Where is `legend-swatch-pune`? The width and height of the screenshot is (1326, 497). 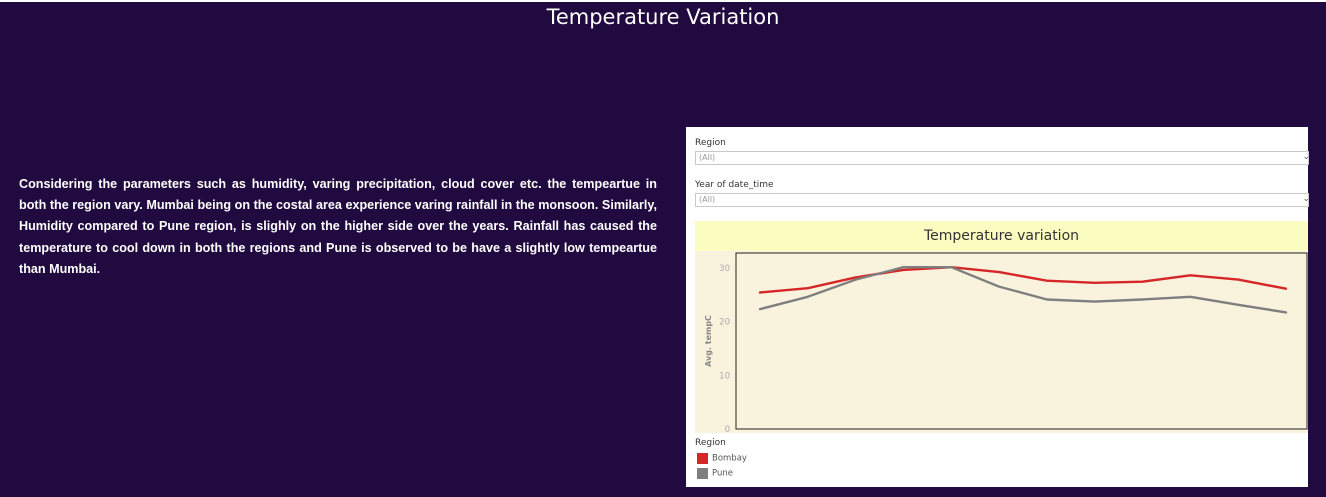 legend-swatch-pune is located at coordinates (702, 473).